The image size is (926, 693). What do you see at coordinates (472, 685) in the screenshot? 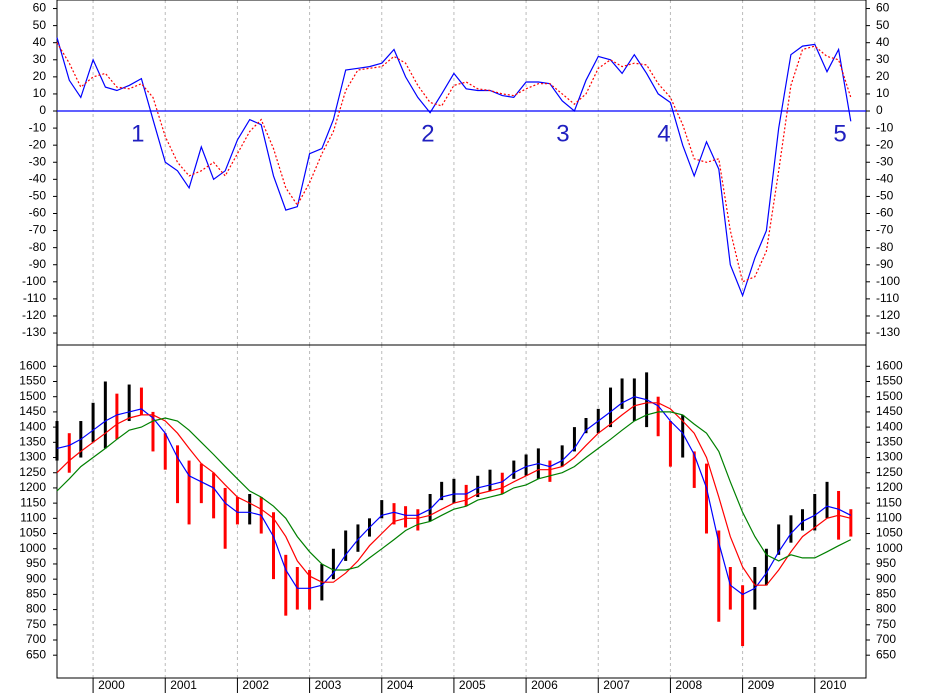
I see `x-tick-label: 2005` at bounding box center [472, 685].